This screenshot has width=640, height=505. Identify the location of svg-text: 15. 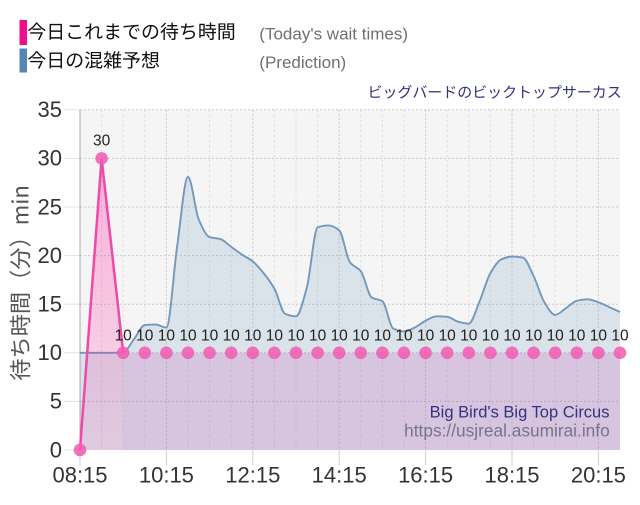
(50, 304).